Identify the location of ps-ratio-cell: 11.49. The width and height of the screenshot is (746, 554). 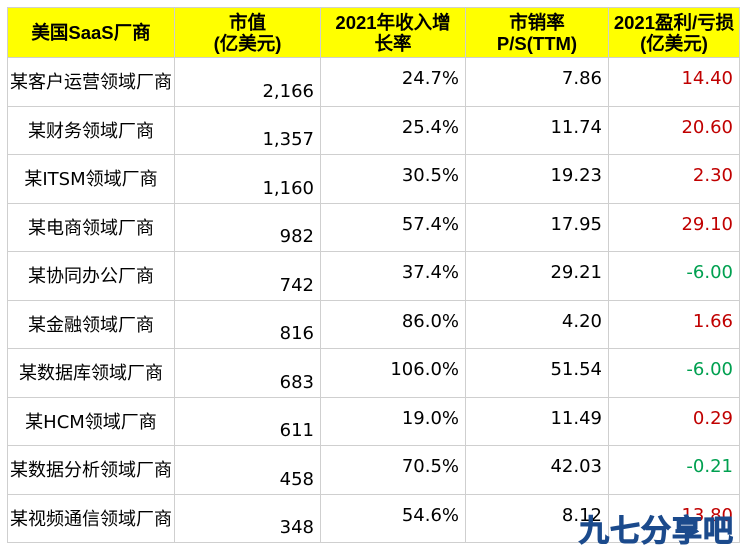
(537, 421).